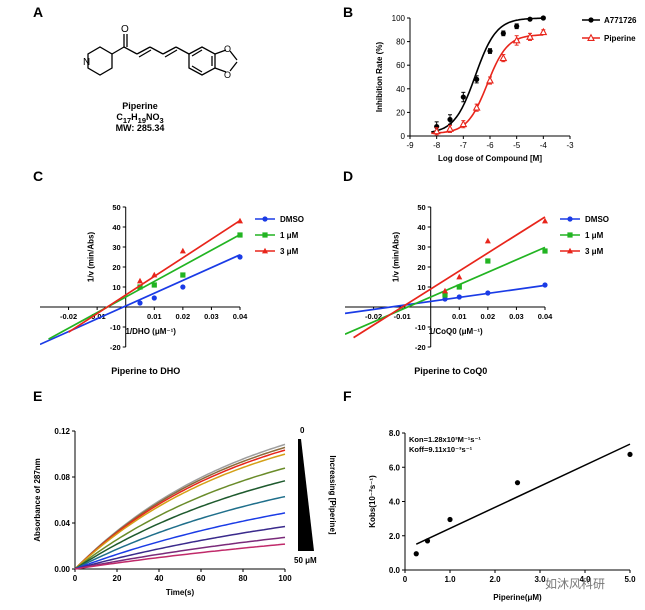 Image resolution: width=645 pixels, height=610 pixels. Describe the element at coordinates (144, 286) in the screenshot. I see `fit-line-1 μM` at that location.